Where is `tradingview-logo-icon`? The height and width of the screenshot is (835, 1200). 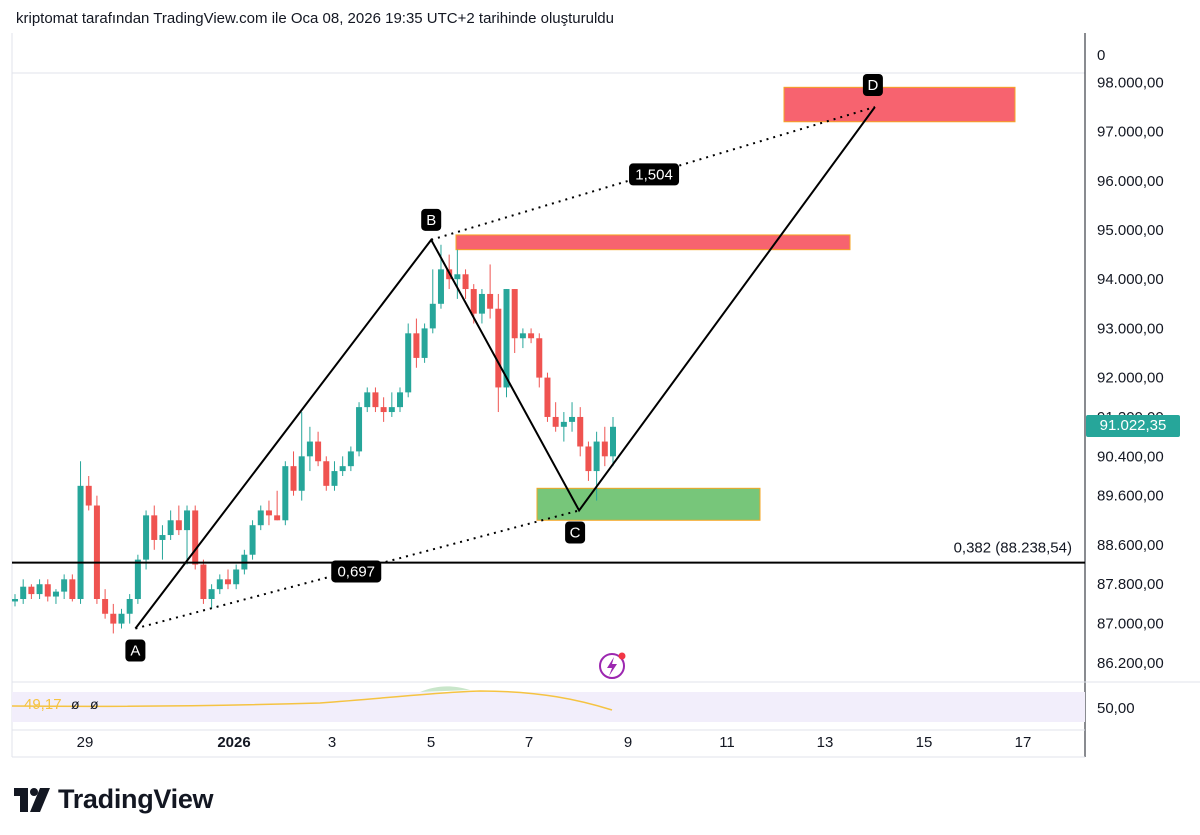 tradingview-logo-icon is located at coordinates (32, 799).